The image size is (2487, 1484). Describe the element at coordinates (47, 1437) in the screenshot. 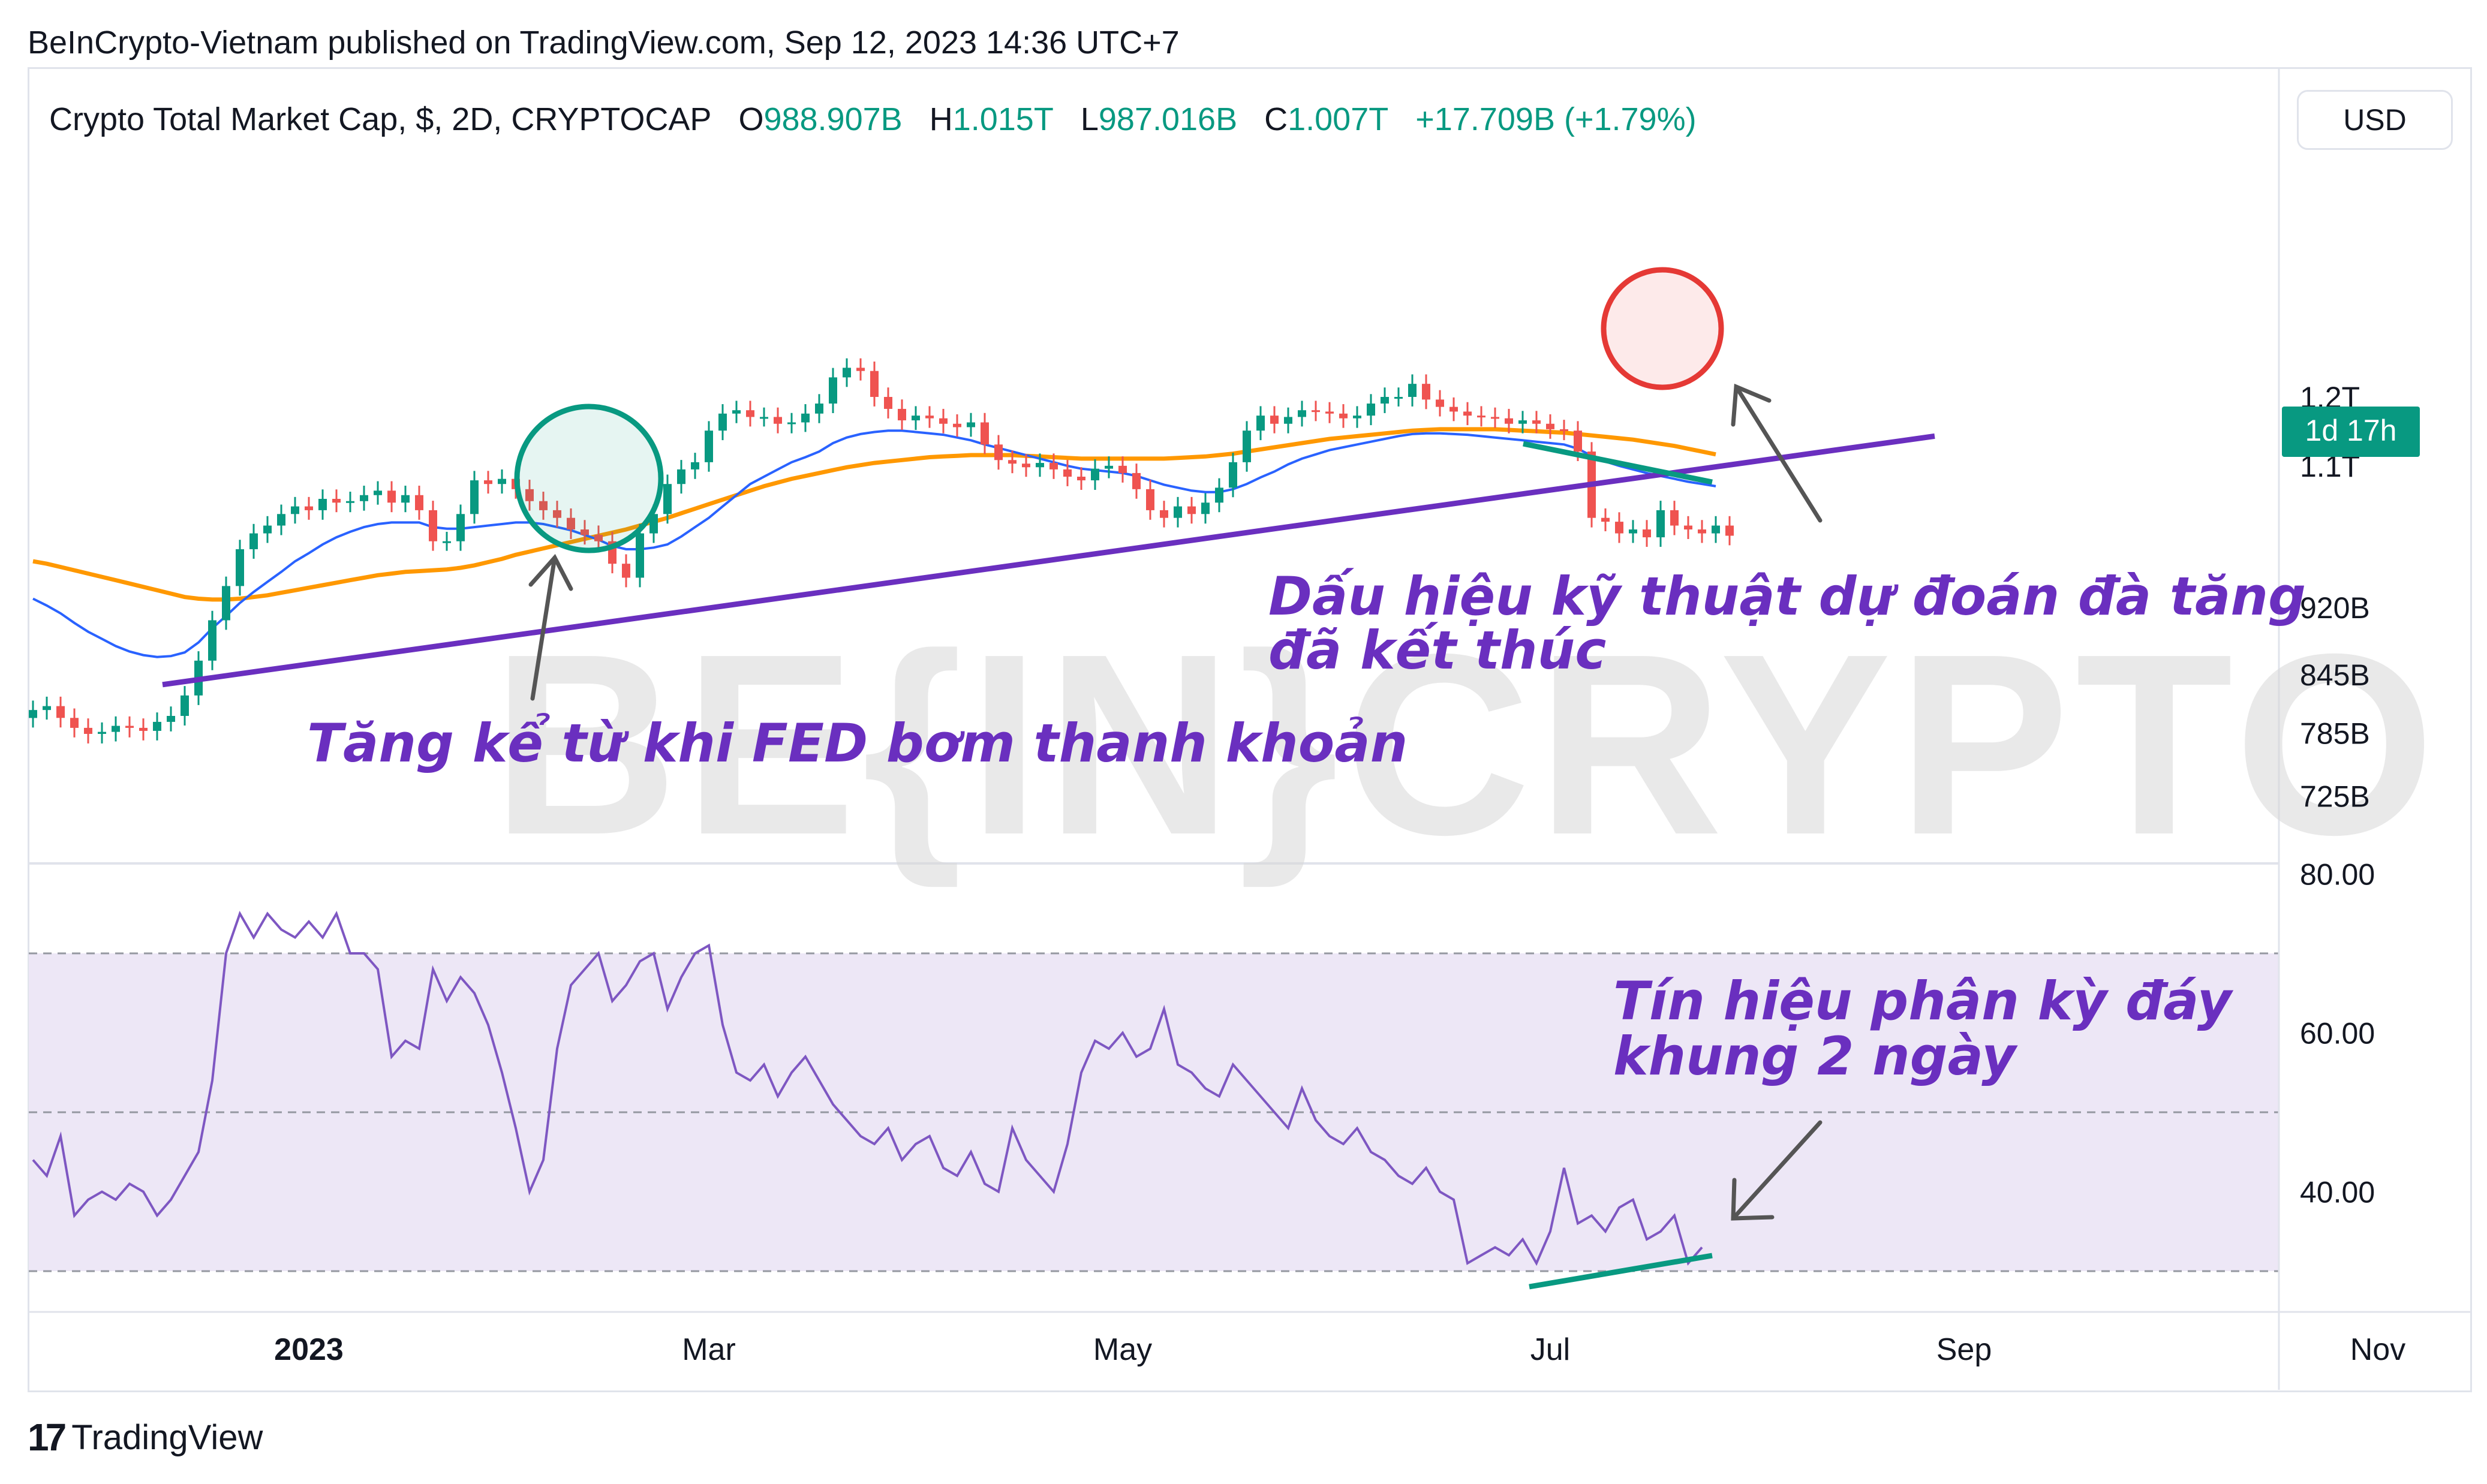

I see `tradingview-mark-icon: 17` at that location.